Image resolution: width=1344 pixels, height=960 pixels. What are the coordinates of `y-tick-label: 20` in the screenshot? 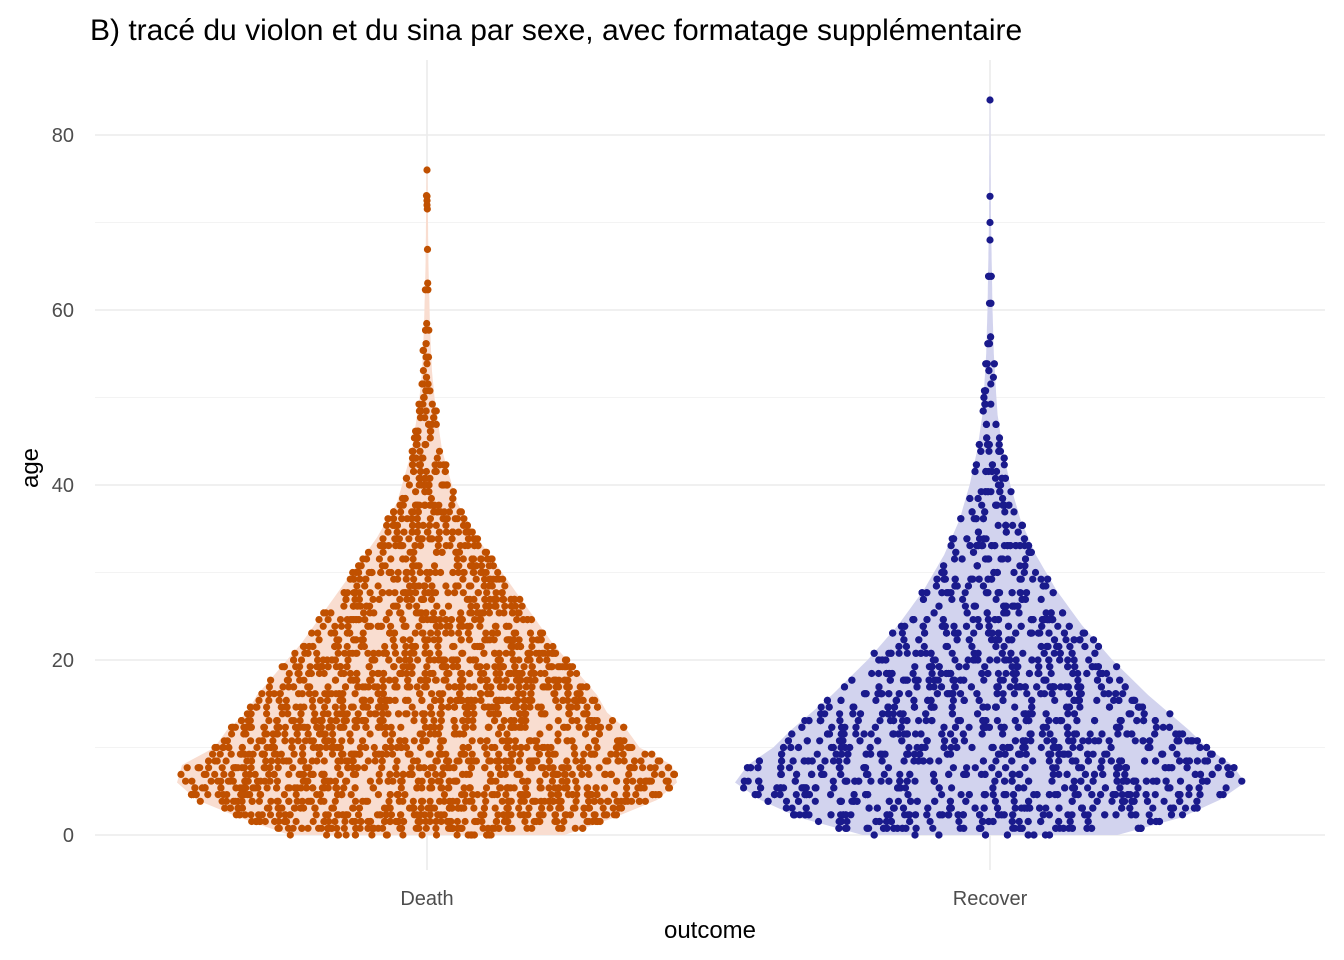 It's located at (63, 661).